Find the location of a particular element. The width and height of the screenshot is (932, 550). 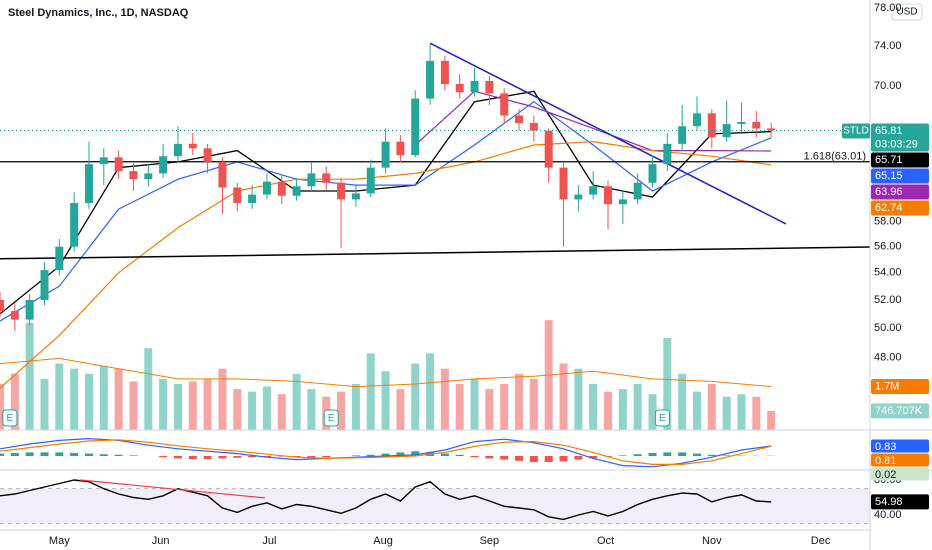

price-label: 0.83 is located at coordinates (885, 447).